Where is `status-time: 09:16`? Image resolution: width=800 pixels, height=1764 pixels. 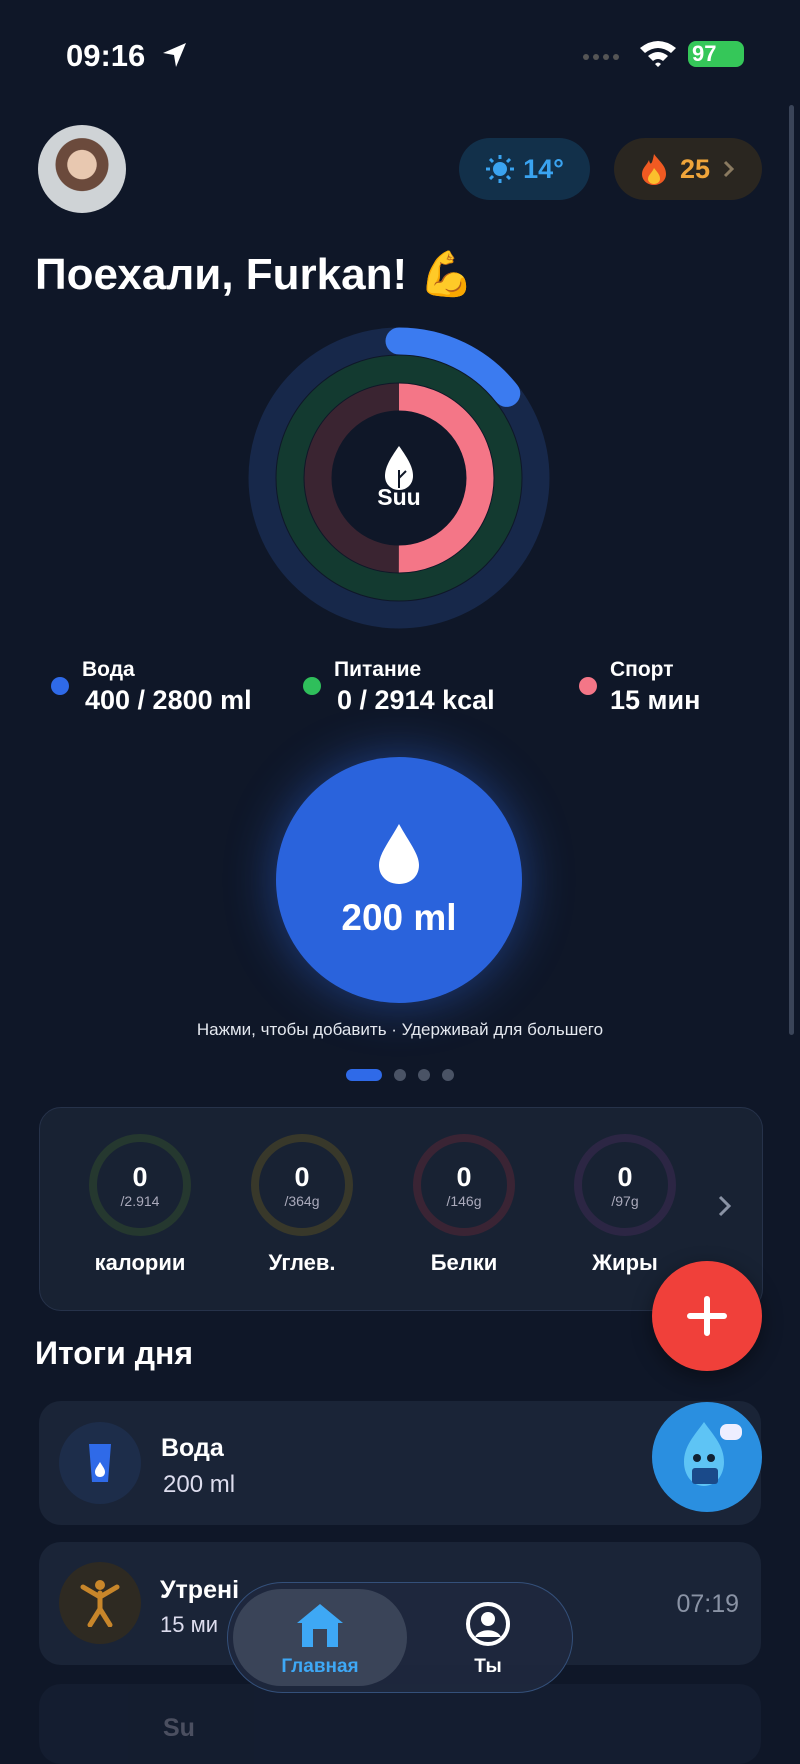
status-time: 09:16 is located at coordinates (106, 55).